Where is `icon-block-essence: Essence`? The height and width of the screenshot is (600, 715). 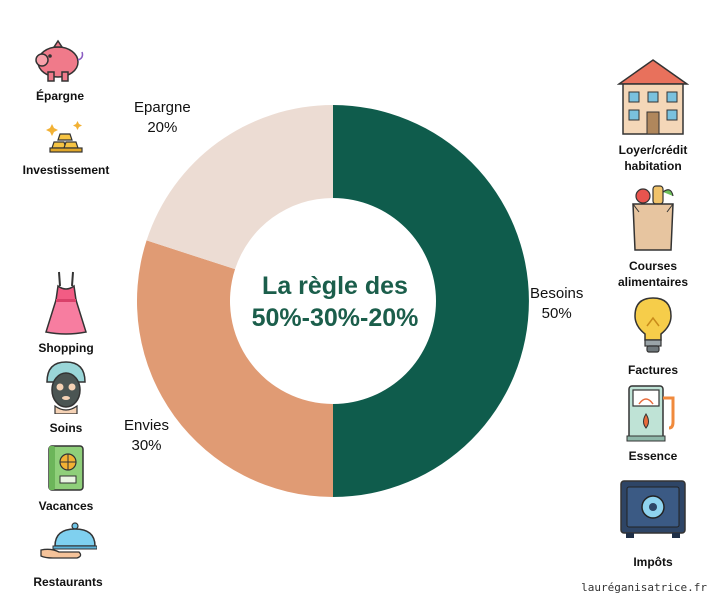
icon-block-essence: Essence is located at coordinates (653, 423).